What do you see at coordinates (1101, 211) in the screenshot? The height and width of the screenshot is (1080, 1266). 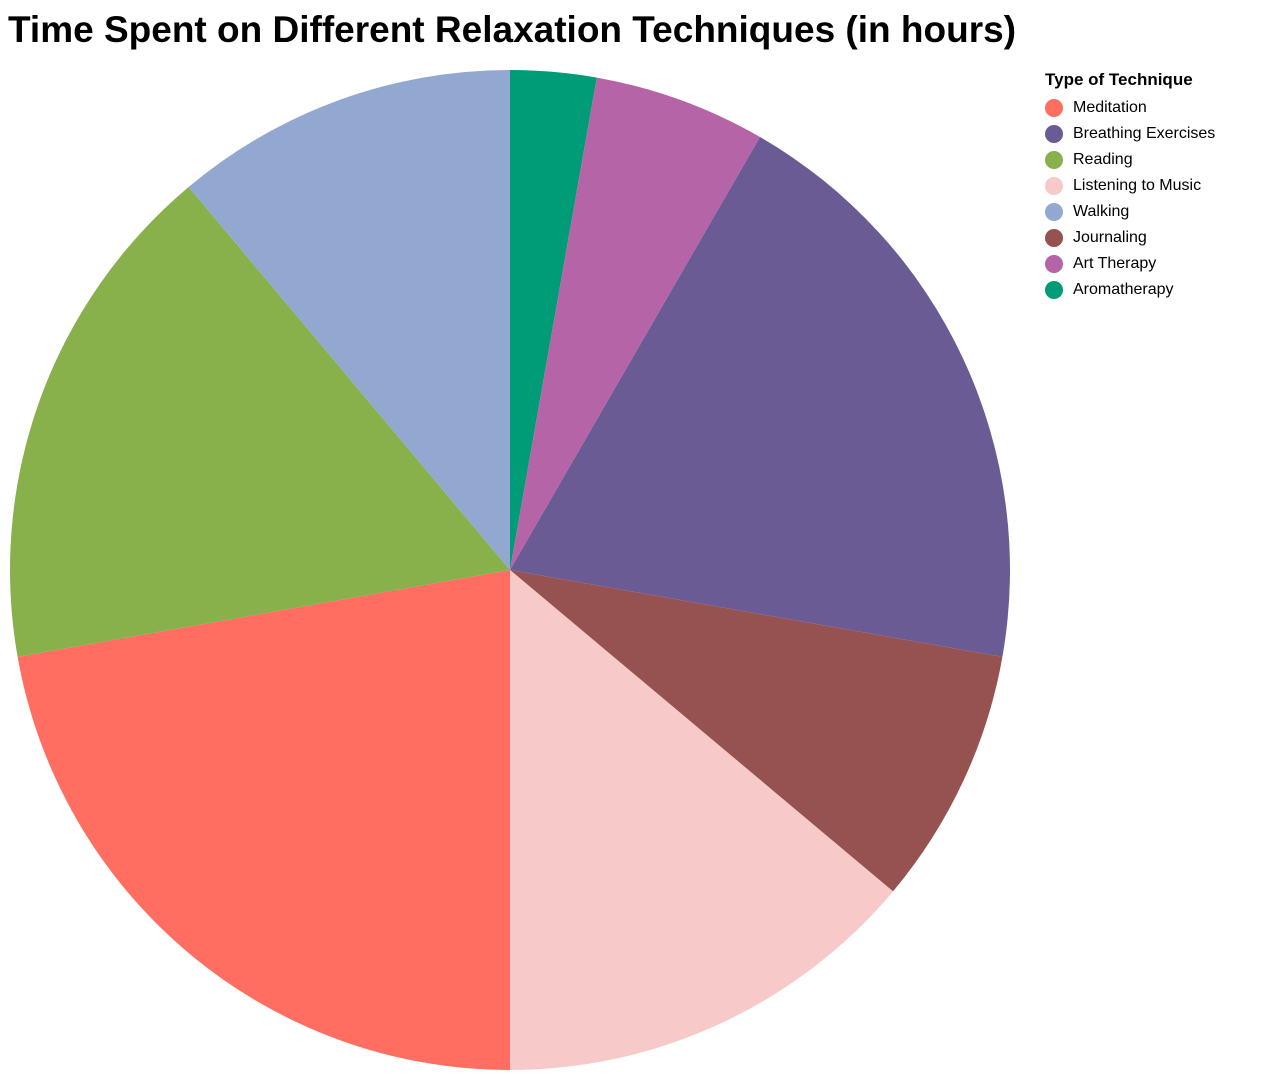 I see `legend-label: Walking` at bounding box center [1101, 211].